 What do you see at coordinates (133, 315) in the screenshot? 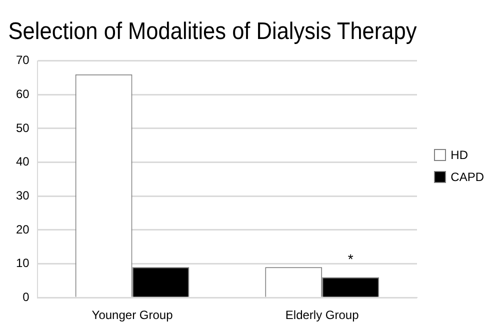
I see `x-tick-label: Younger Group` at bounding box center [133, 315].